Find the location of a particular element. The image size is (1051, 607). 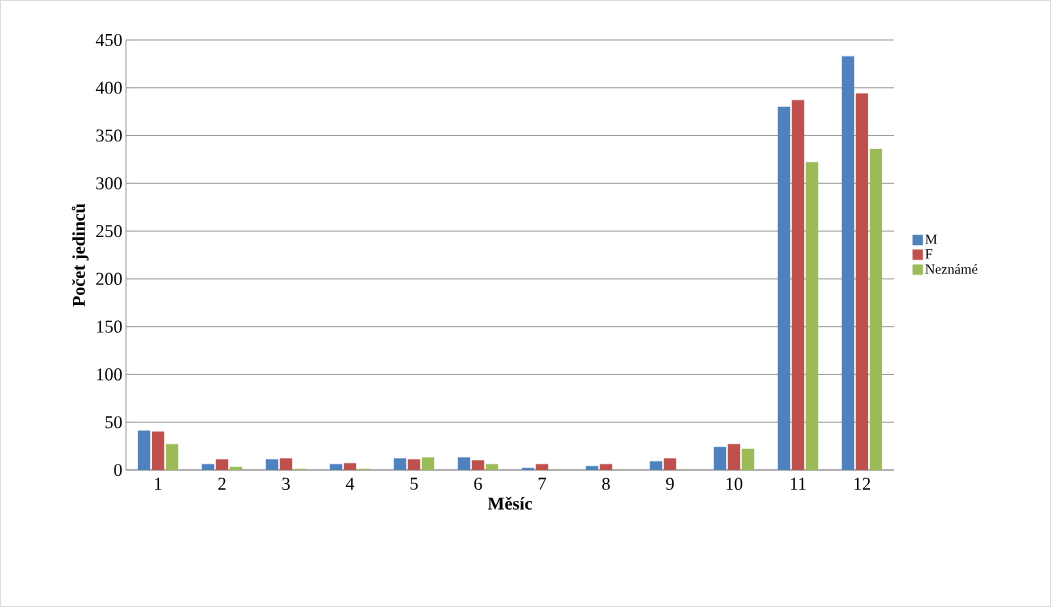

x-tick-label: 3 is located at coordinates (286, 483).